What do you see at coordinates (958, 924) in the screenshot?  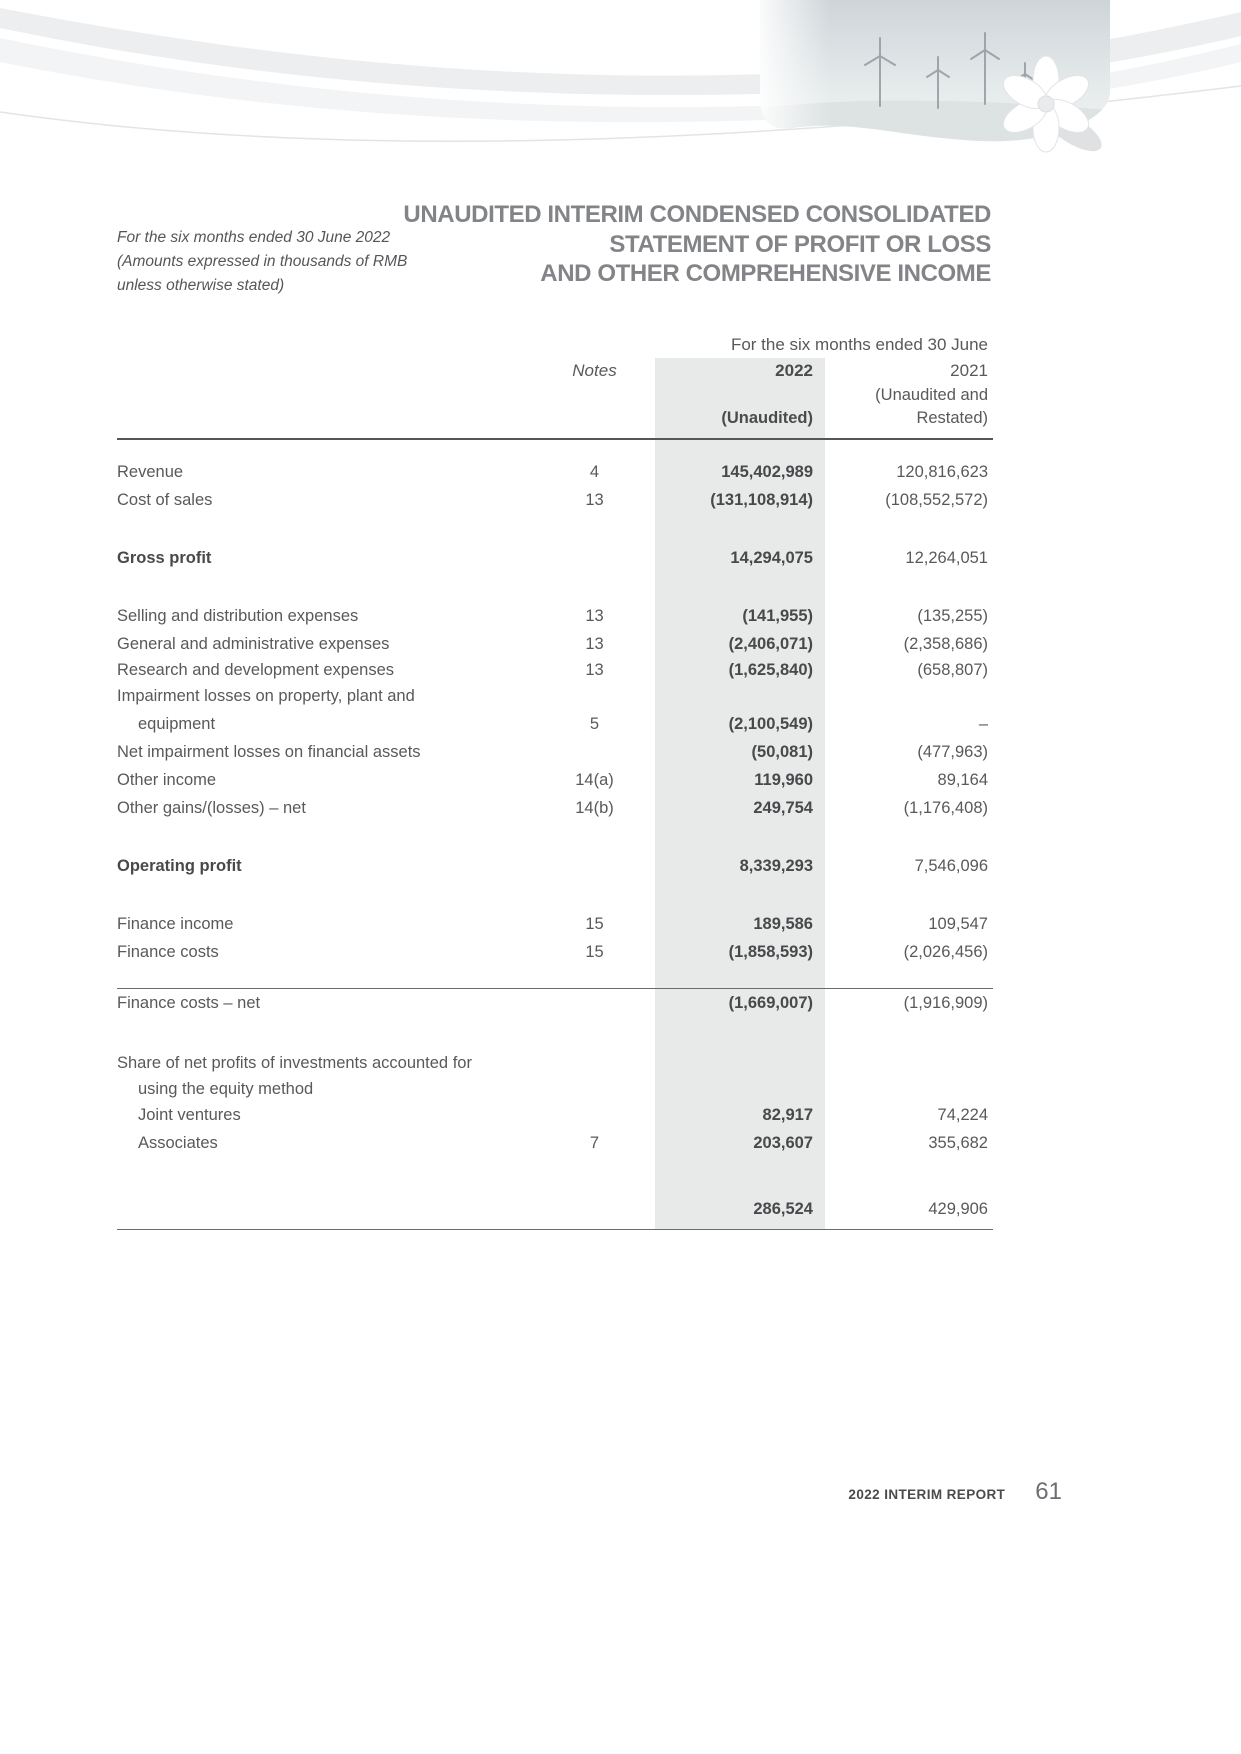 I see `cell-v2021: 109,547` at bounding box center [958, 924].